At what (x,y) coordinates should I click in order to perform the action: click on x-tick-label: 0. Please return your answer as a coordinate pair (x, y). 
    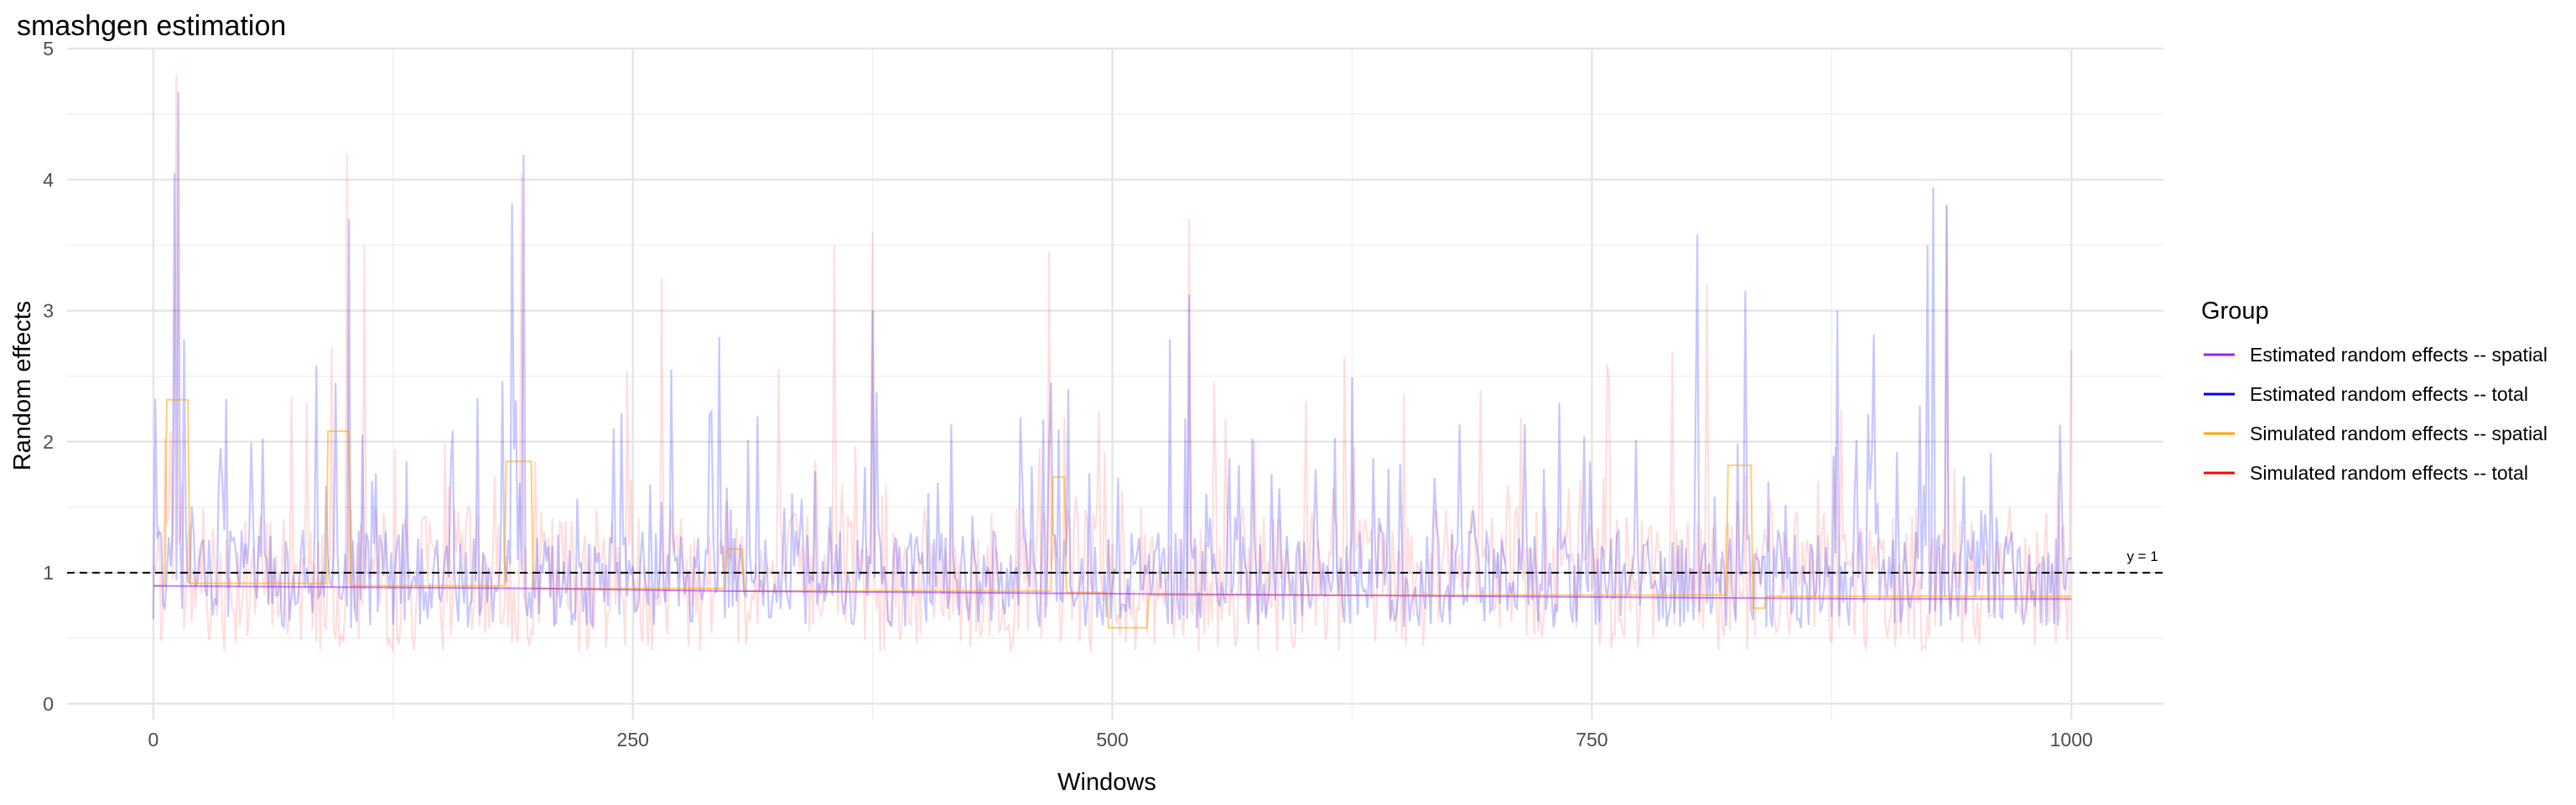
    Looking at the image, I should click on (153, 739).